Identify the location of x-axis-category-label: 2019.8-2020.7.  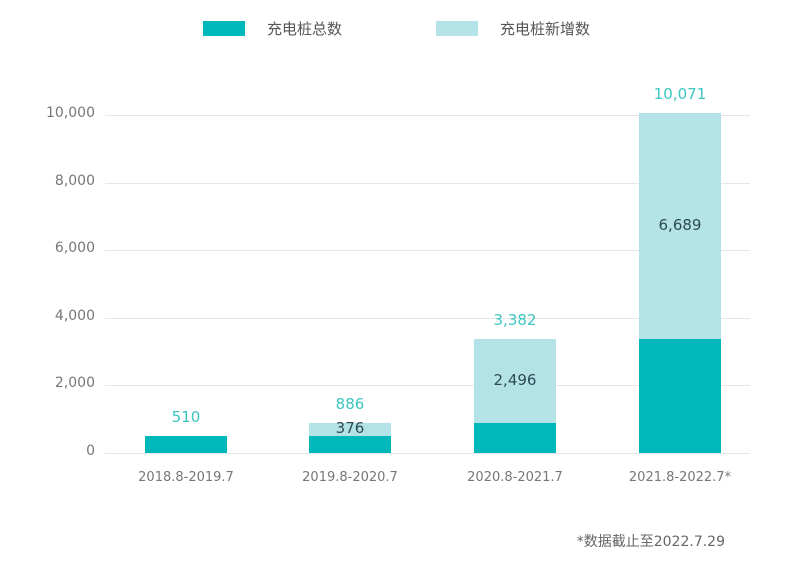
(350, 477).